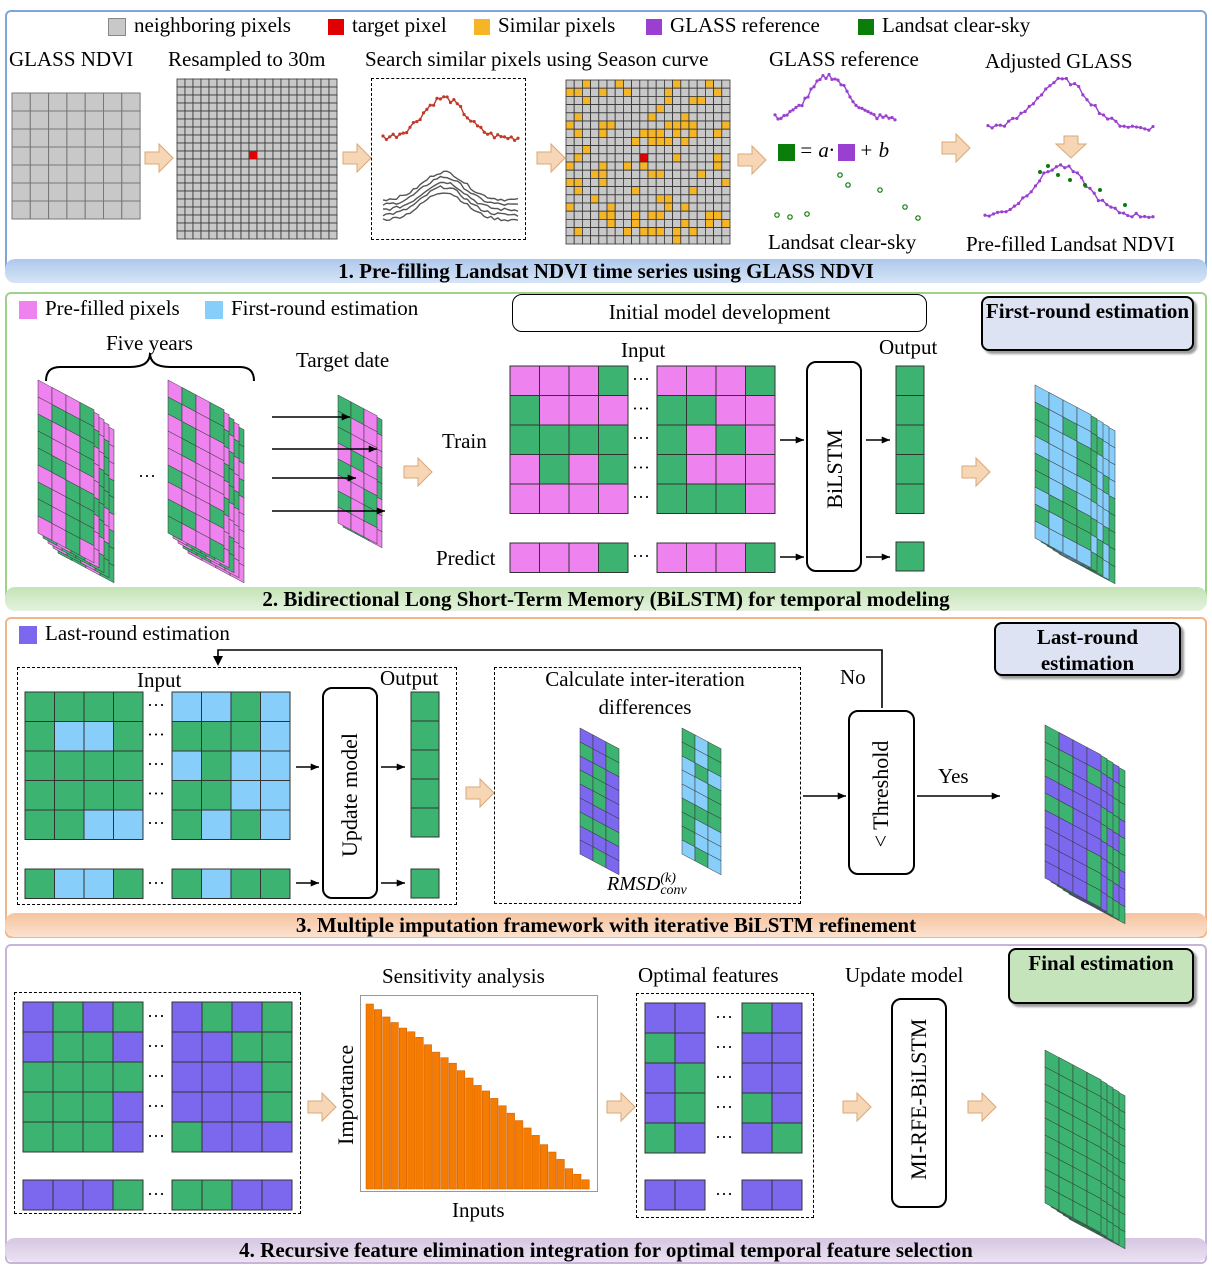  What do you see at coordinates (482, 27) in the screenshot?
I see `legend-yellow-swatch` at bounding box center [482, 27].